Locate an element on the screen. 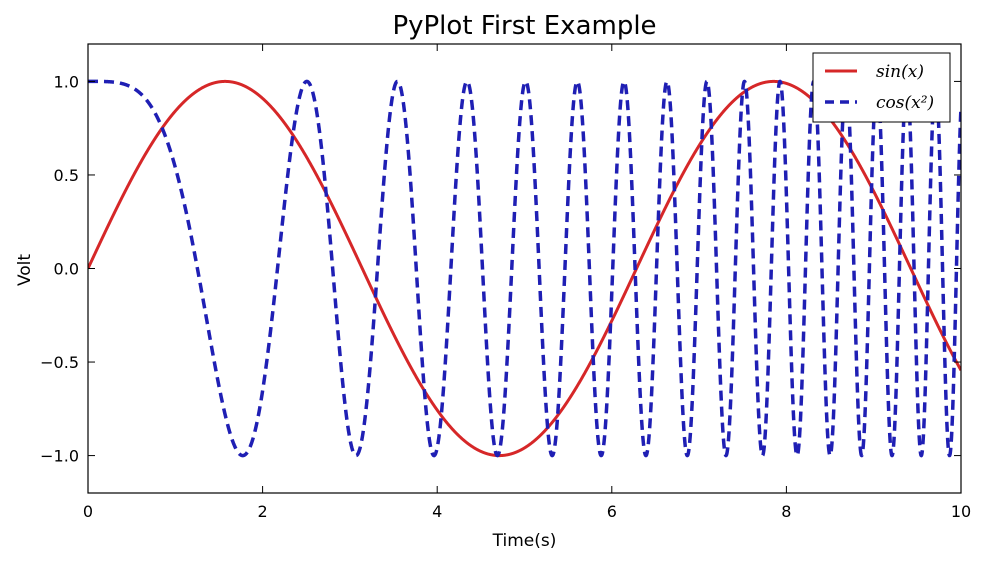 Image resolution: width=983 pixels, height=568 pixels. legend-label-sin: sin(x) is located at coordinates (900, 72).